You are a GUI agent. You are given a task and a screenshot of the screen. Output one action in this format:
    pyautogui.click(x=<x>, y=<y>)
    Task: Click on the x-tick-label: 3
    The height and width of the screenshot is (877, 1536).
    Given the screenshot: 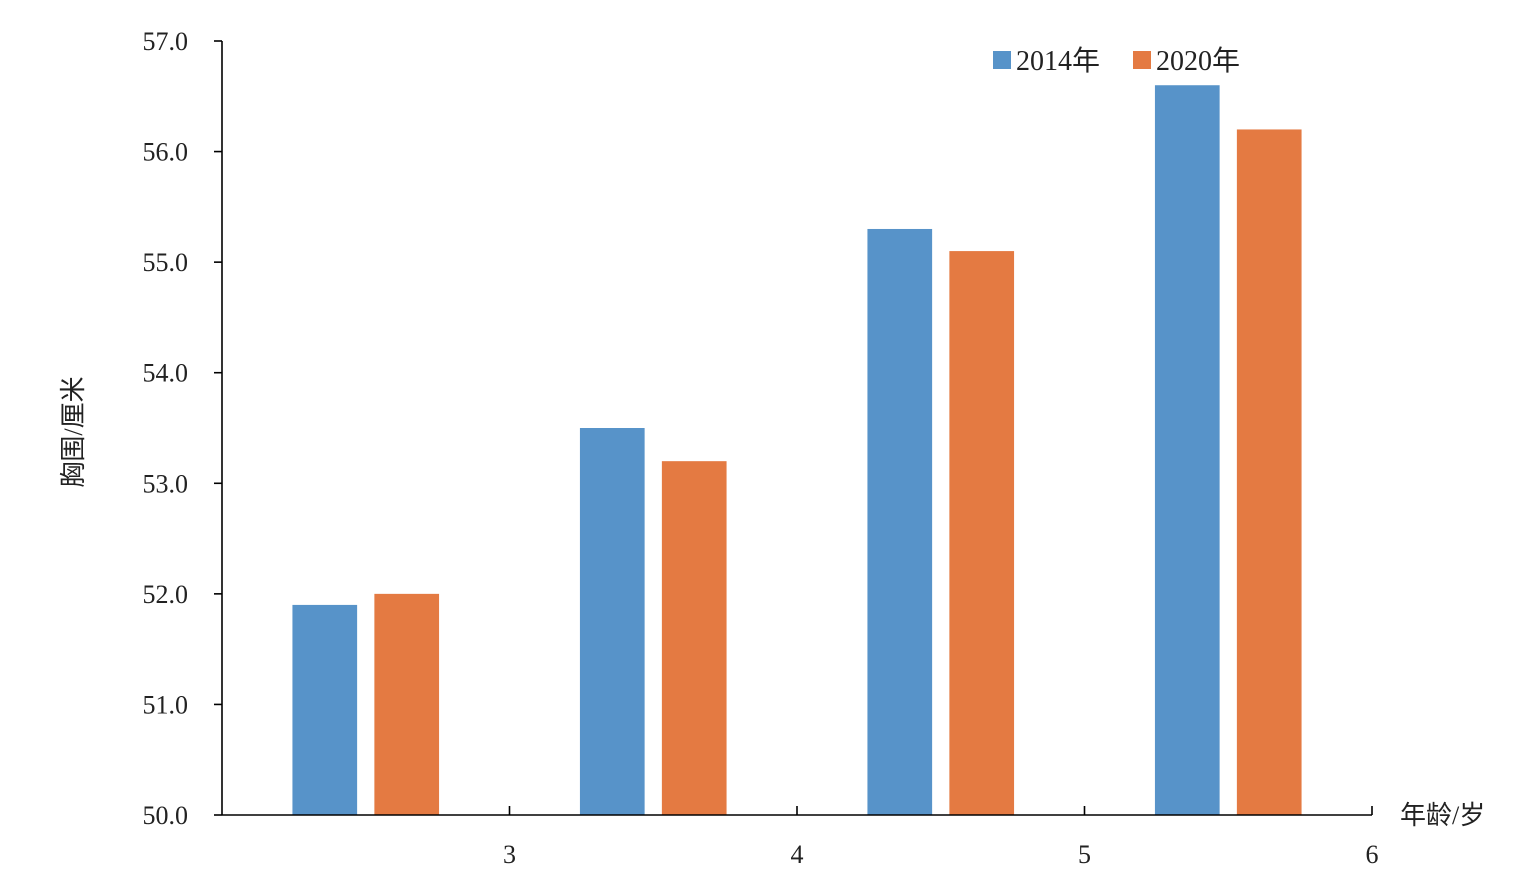 What is the action you would take?
    pyautogui.click(x=509, y=854)
    